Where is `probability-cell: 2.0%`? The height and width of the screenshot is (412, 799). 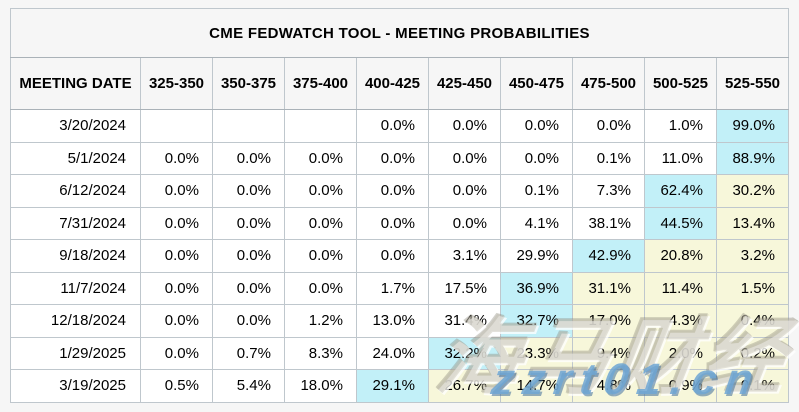
probability-cell: 2.0% is located at coordinates (680, 353).